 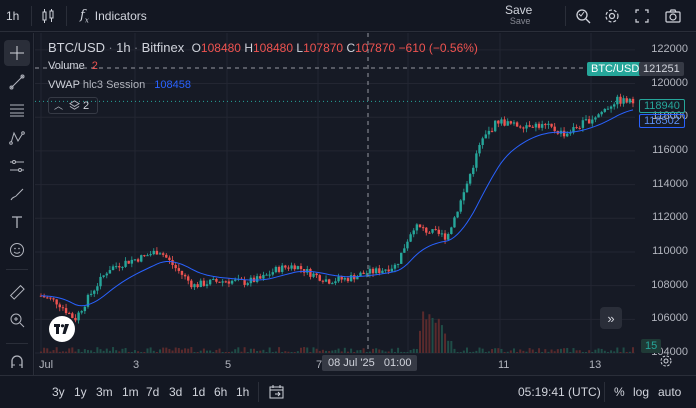 I want to click on fib-retracement-icon, so click(x=17, y=110).